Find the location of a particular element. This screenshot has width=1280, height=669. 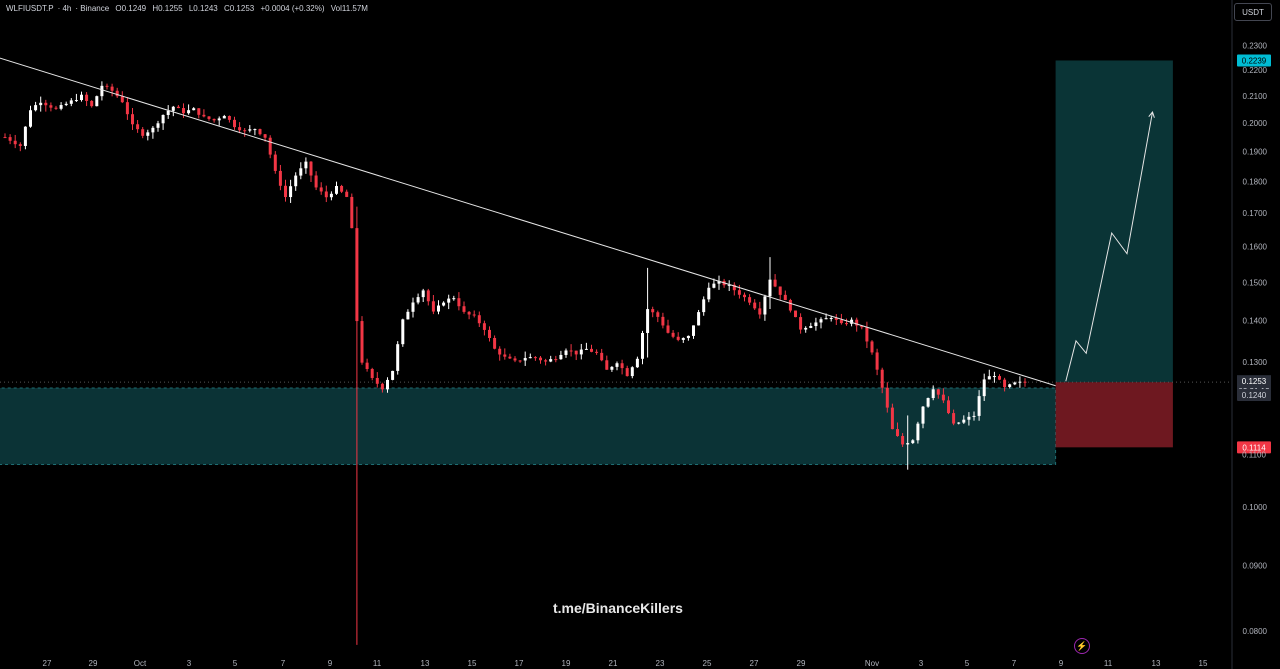

y-tick-label: 0.1900 is located at coordinates (1255, 151).